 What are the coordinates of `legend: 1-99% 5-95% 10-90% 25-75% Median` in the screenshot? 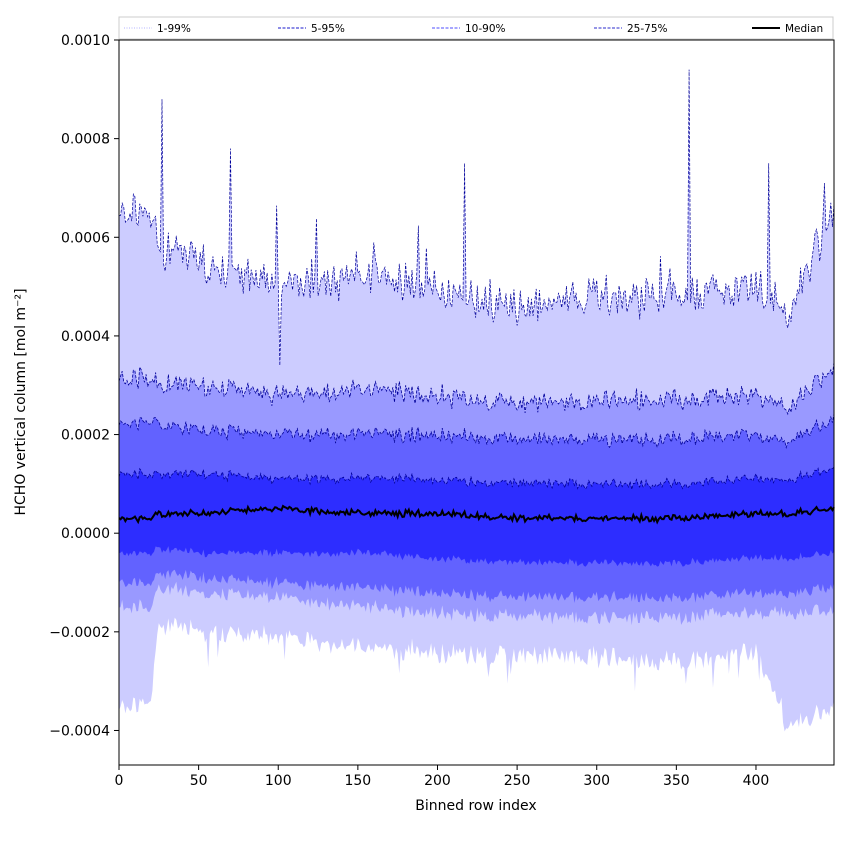 It's located at (476, 28).